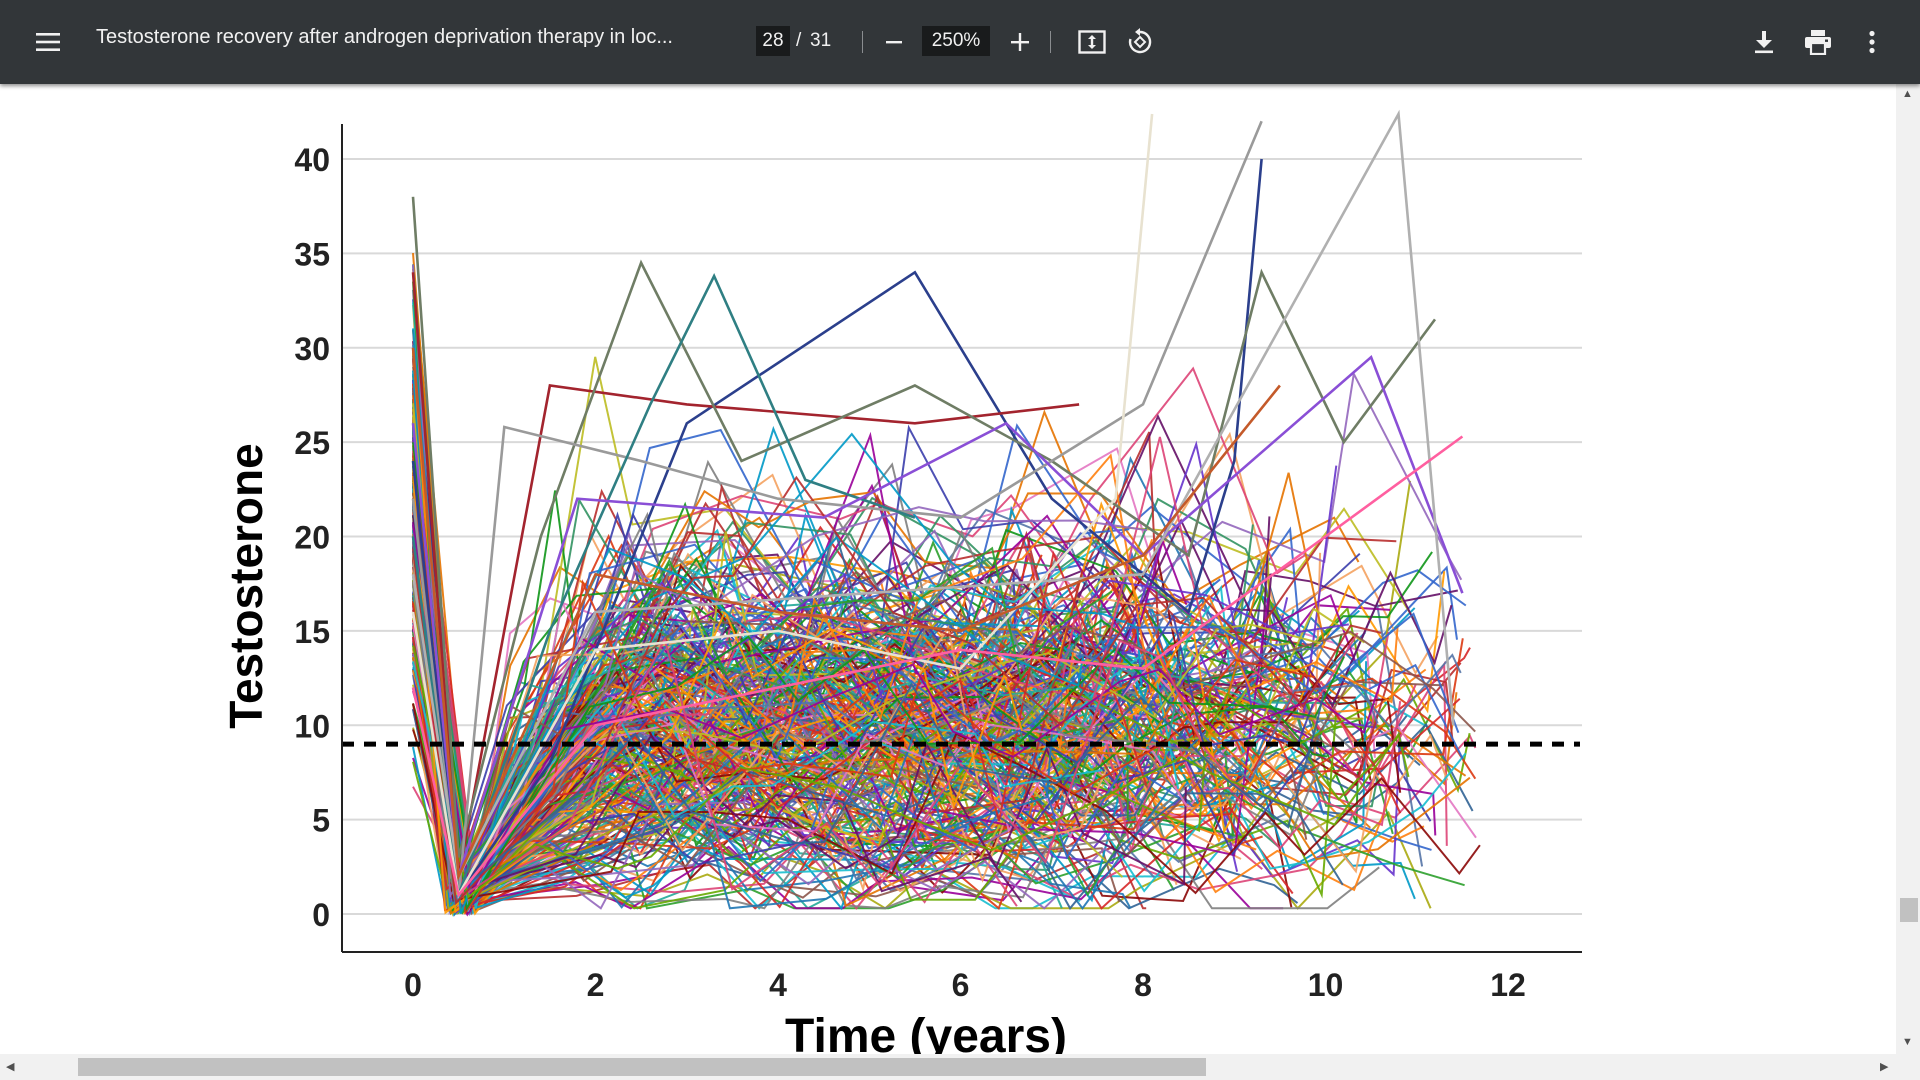 The width and height of the screenshot is (1920, 1080). What do you see at coordinates (642, 1067) in the screenshot?
I see `horizontal-scroll-thumb` at bounding box center [642, 1067].